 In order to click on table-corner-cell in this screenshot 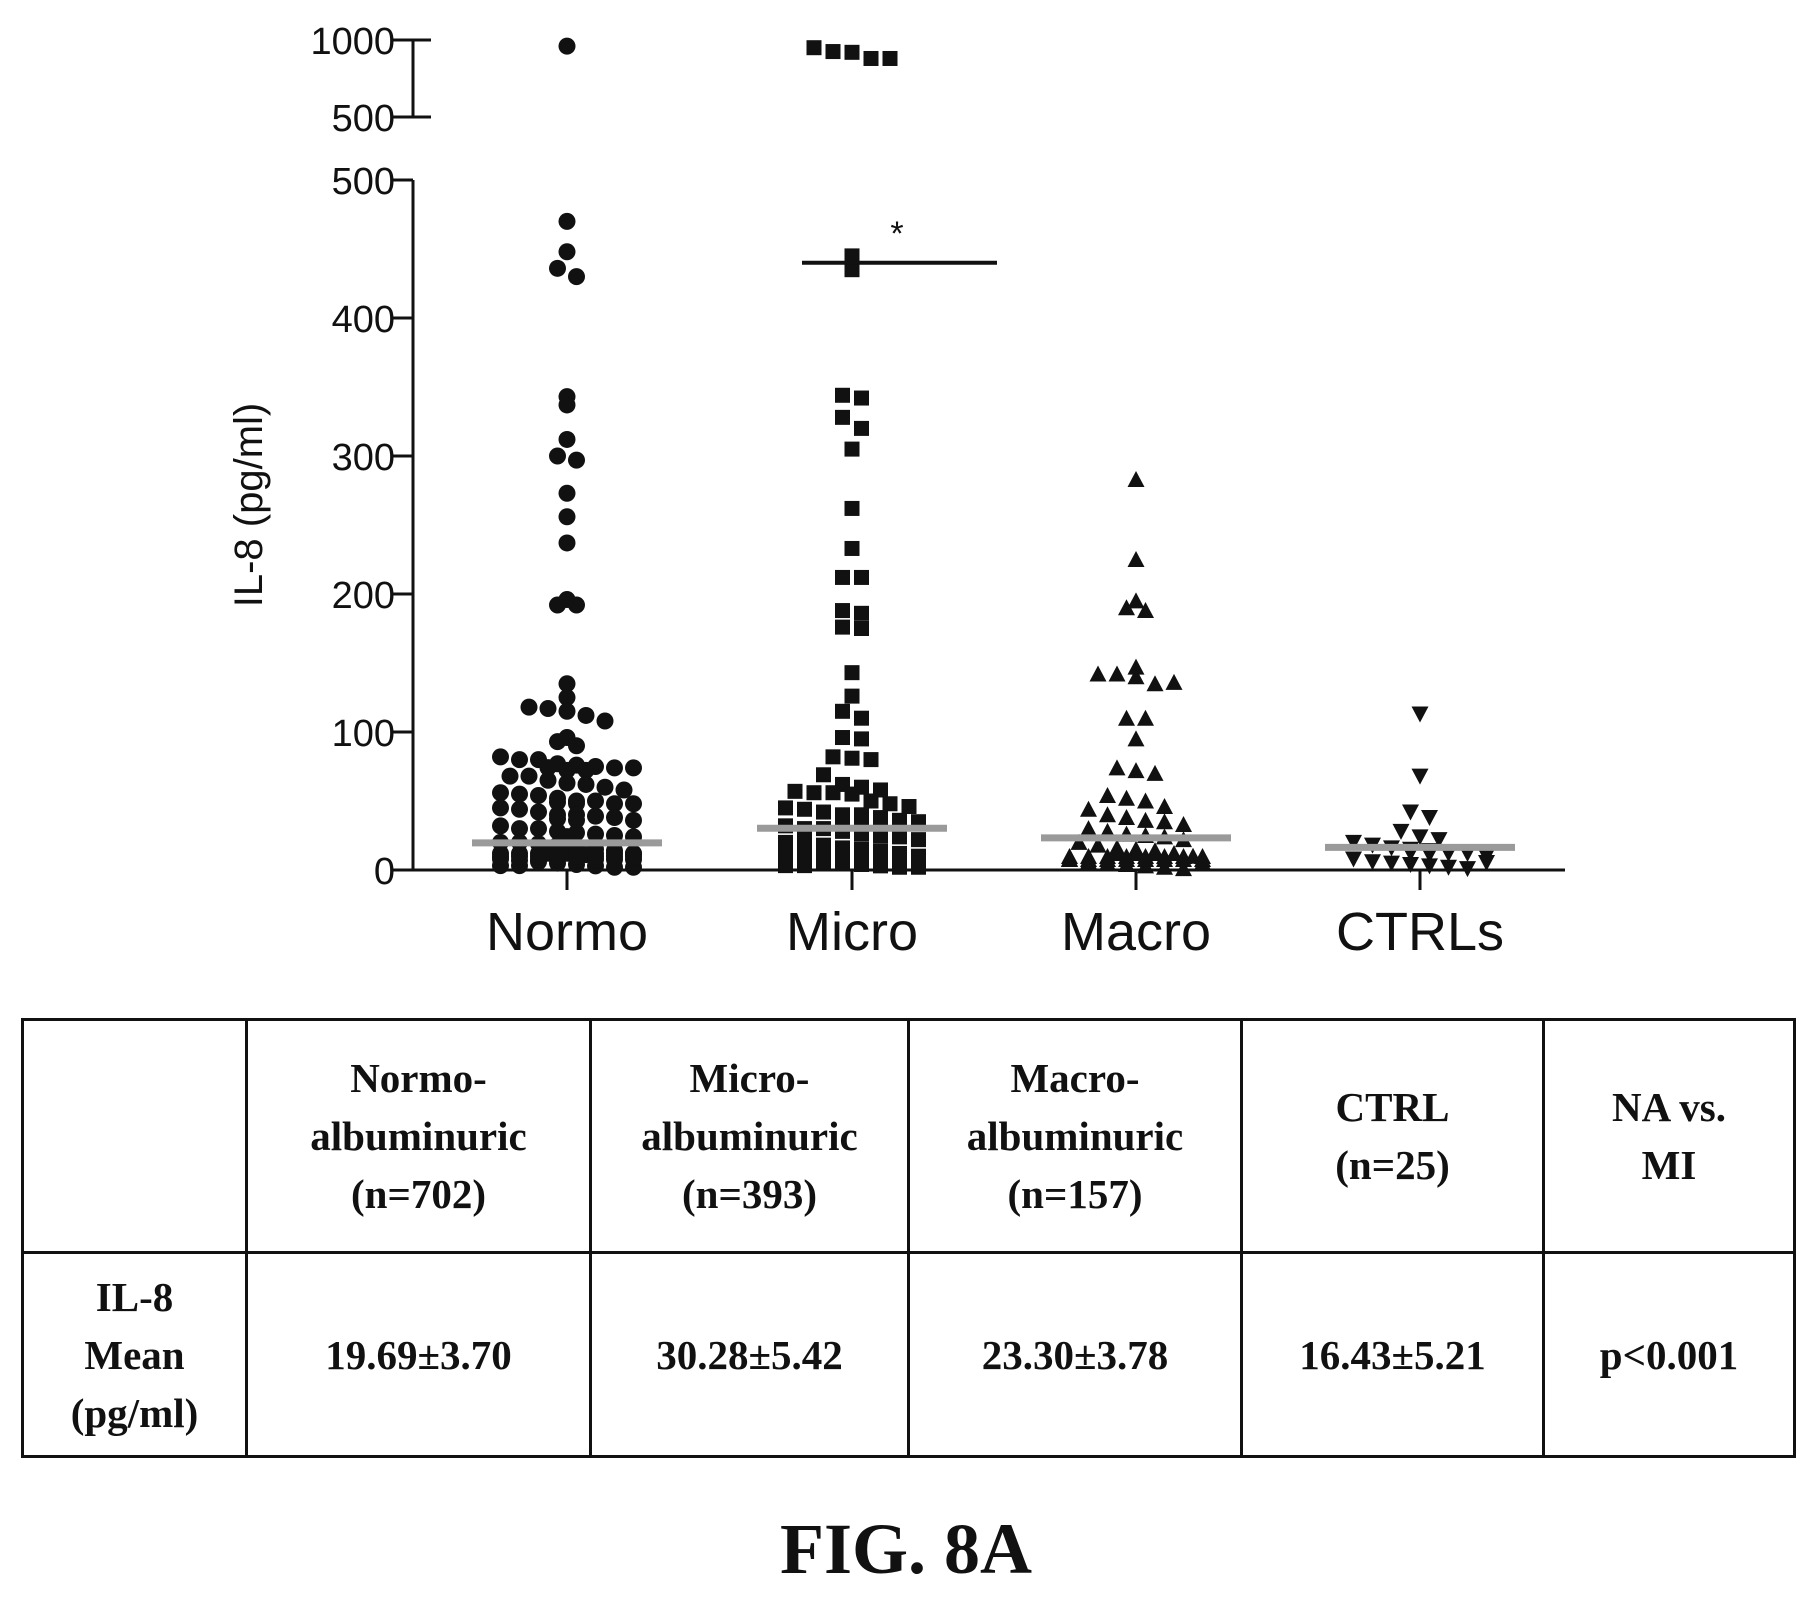, I will do `click(134, 1136)`.